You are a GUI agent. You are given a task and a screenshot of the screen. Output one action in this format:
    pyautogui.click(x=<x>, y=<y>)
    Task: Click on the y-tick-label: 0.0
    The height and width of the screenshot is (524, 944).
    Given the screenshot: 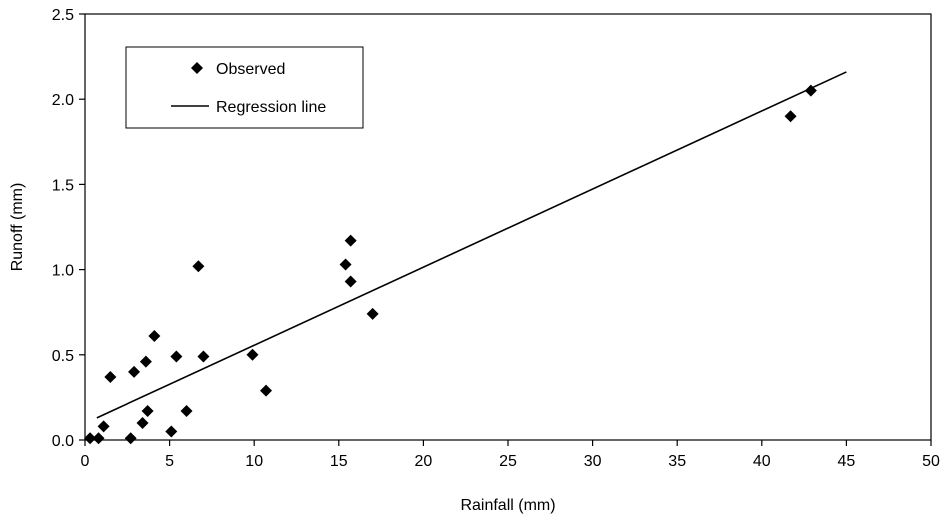 What is the action you would take?
    pyautogui.click(x=63, y=441)
    